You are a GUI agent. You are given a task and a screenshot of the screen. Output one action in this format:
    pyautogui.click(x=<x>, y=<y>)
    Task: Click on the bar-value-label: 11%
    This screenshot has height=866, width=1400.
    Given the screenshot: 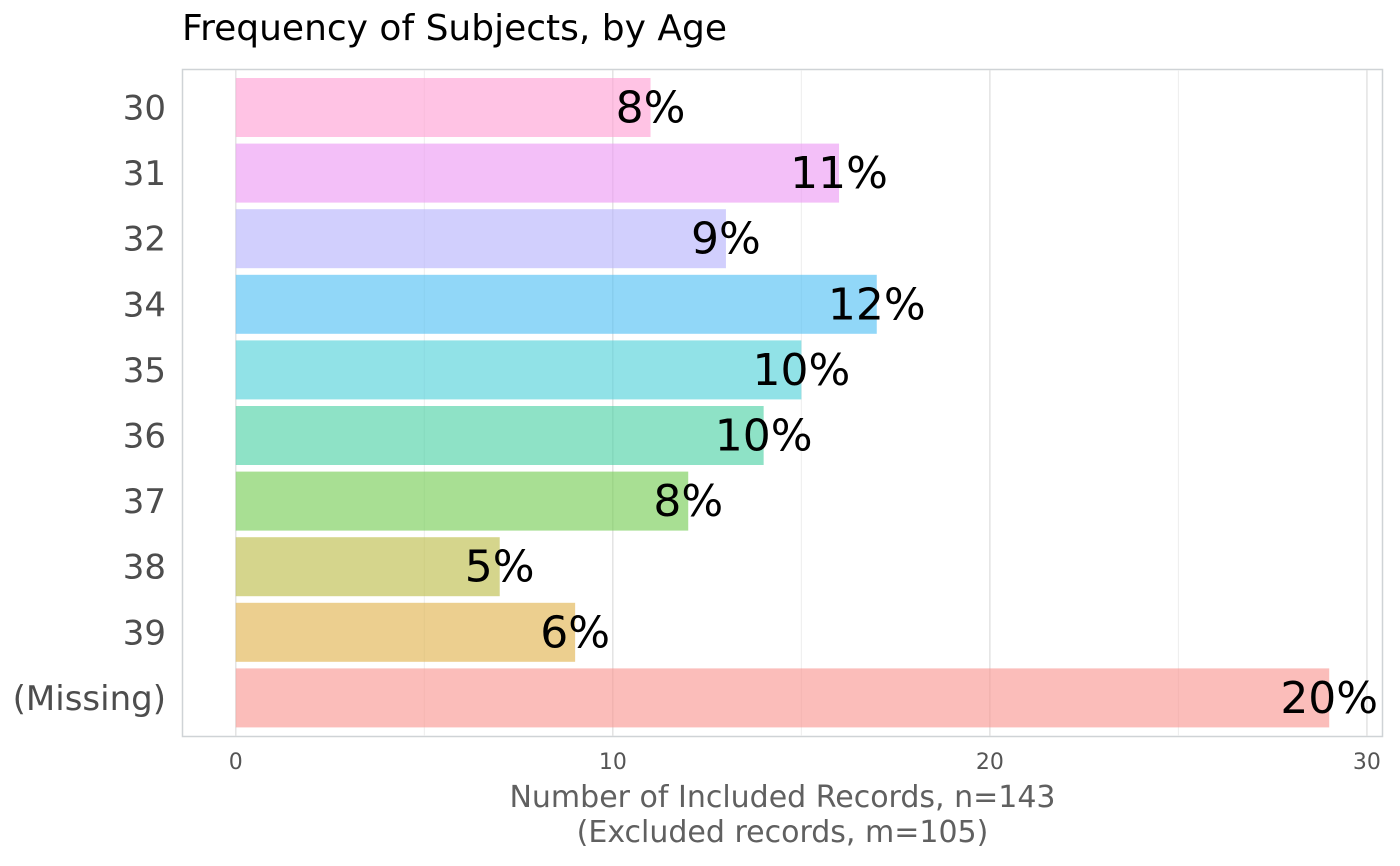 What is the action you would take?
    pyautogui.click(x=839, y=173)
    